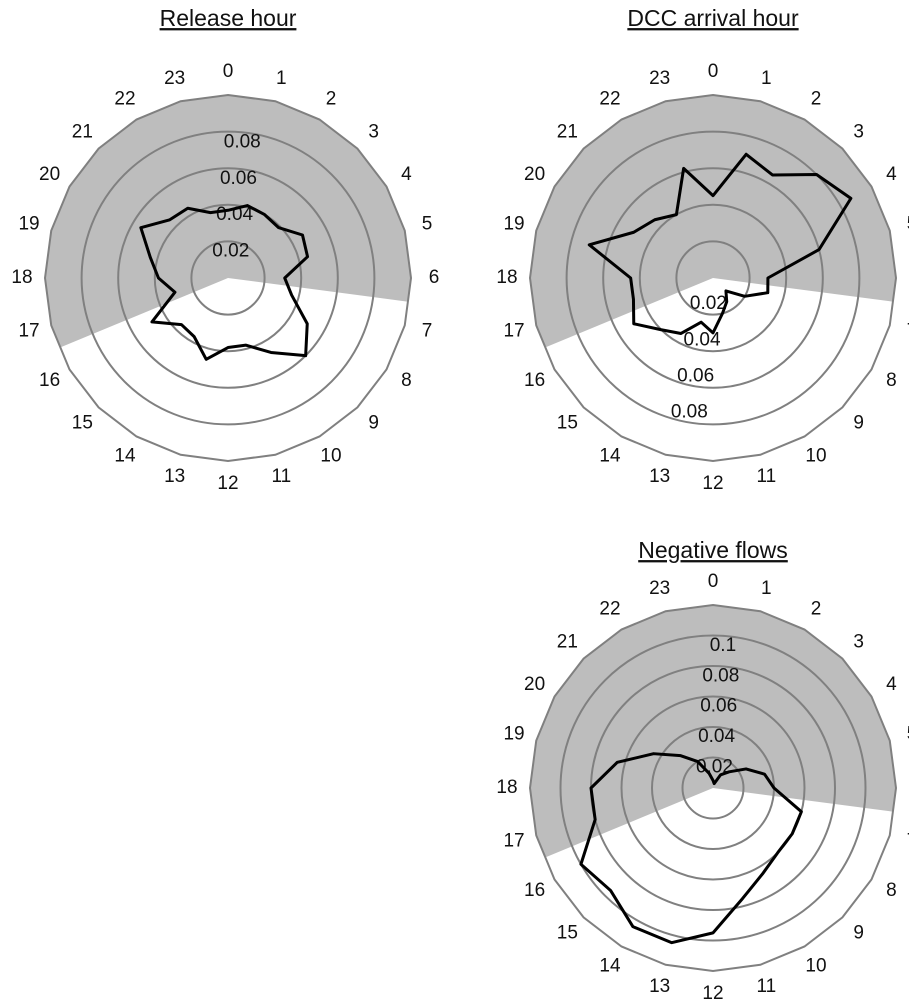 Image resolution: width=909 pixels, height=1008 pixels. What do you see at coordinates (713, 18) in the screenshot?
I see `chart-title: DCC arrival hour` at bounding box center [713, 18].